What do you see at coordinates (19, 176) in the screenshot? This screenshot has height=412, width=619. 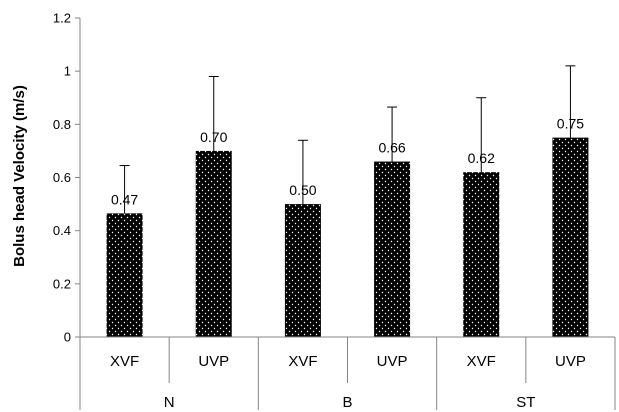 I see `y-axis-title: Bolus head Velocity (m/s)` at bounding box center [19, 176].